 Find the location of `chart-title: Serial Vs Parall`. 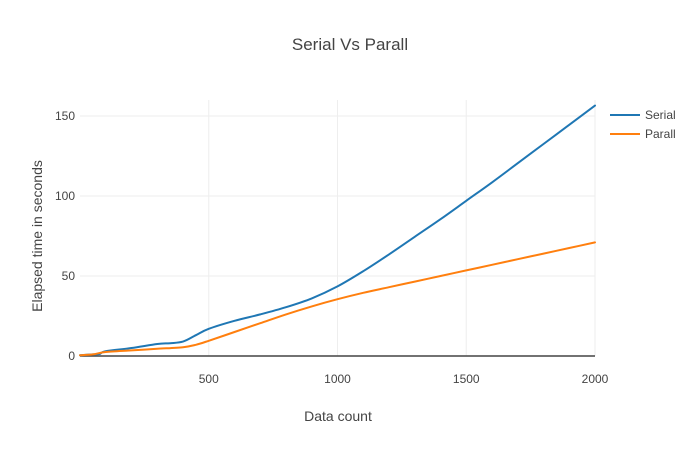

chart-title: Serial Vs Parall is located at coordinates (350, 44).